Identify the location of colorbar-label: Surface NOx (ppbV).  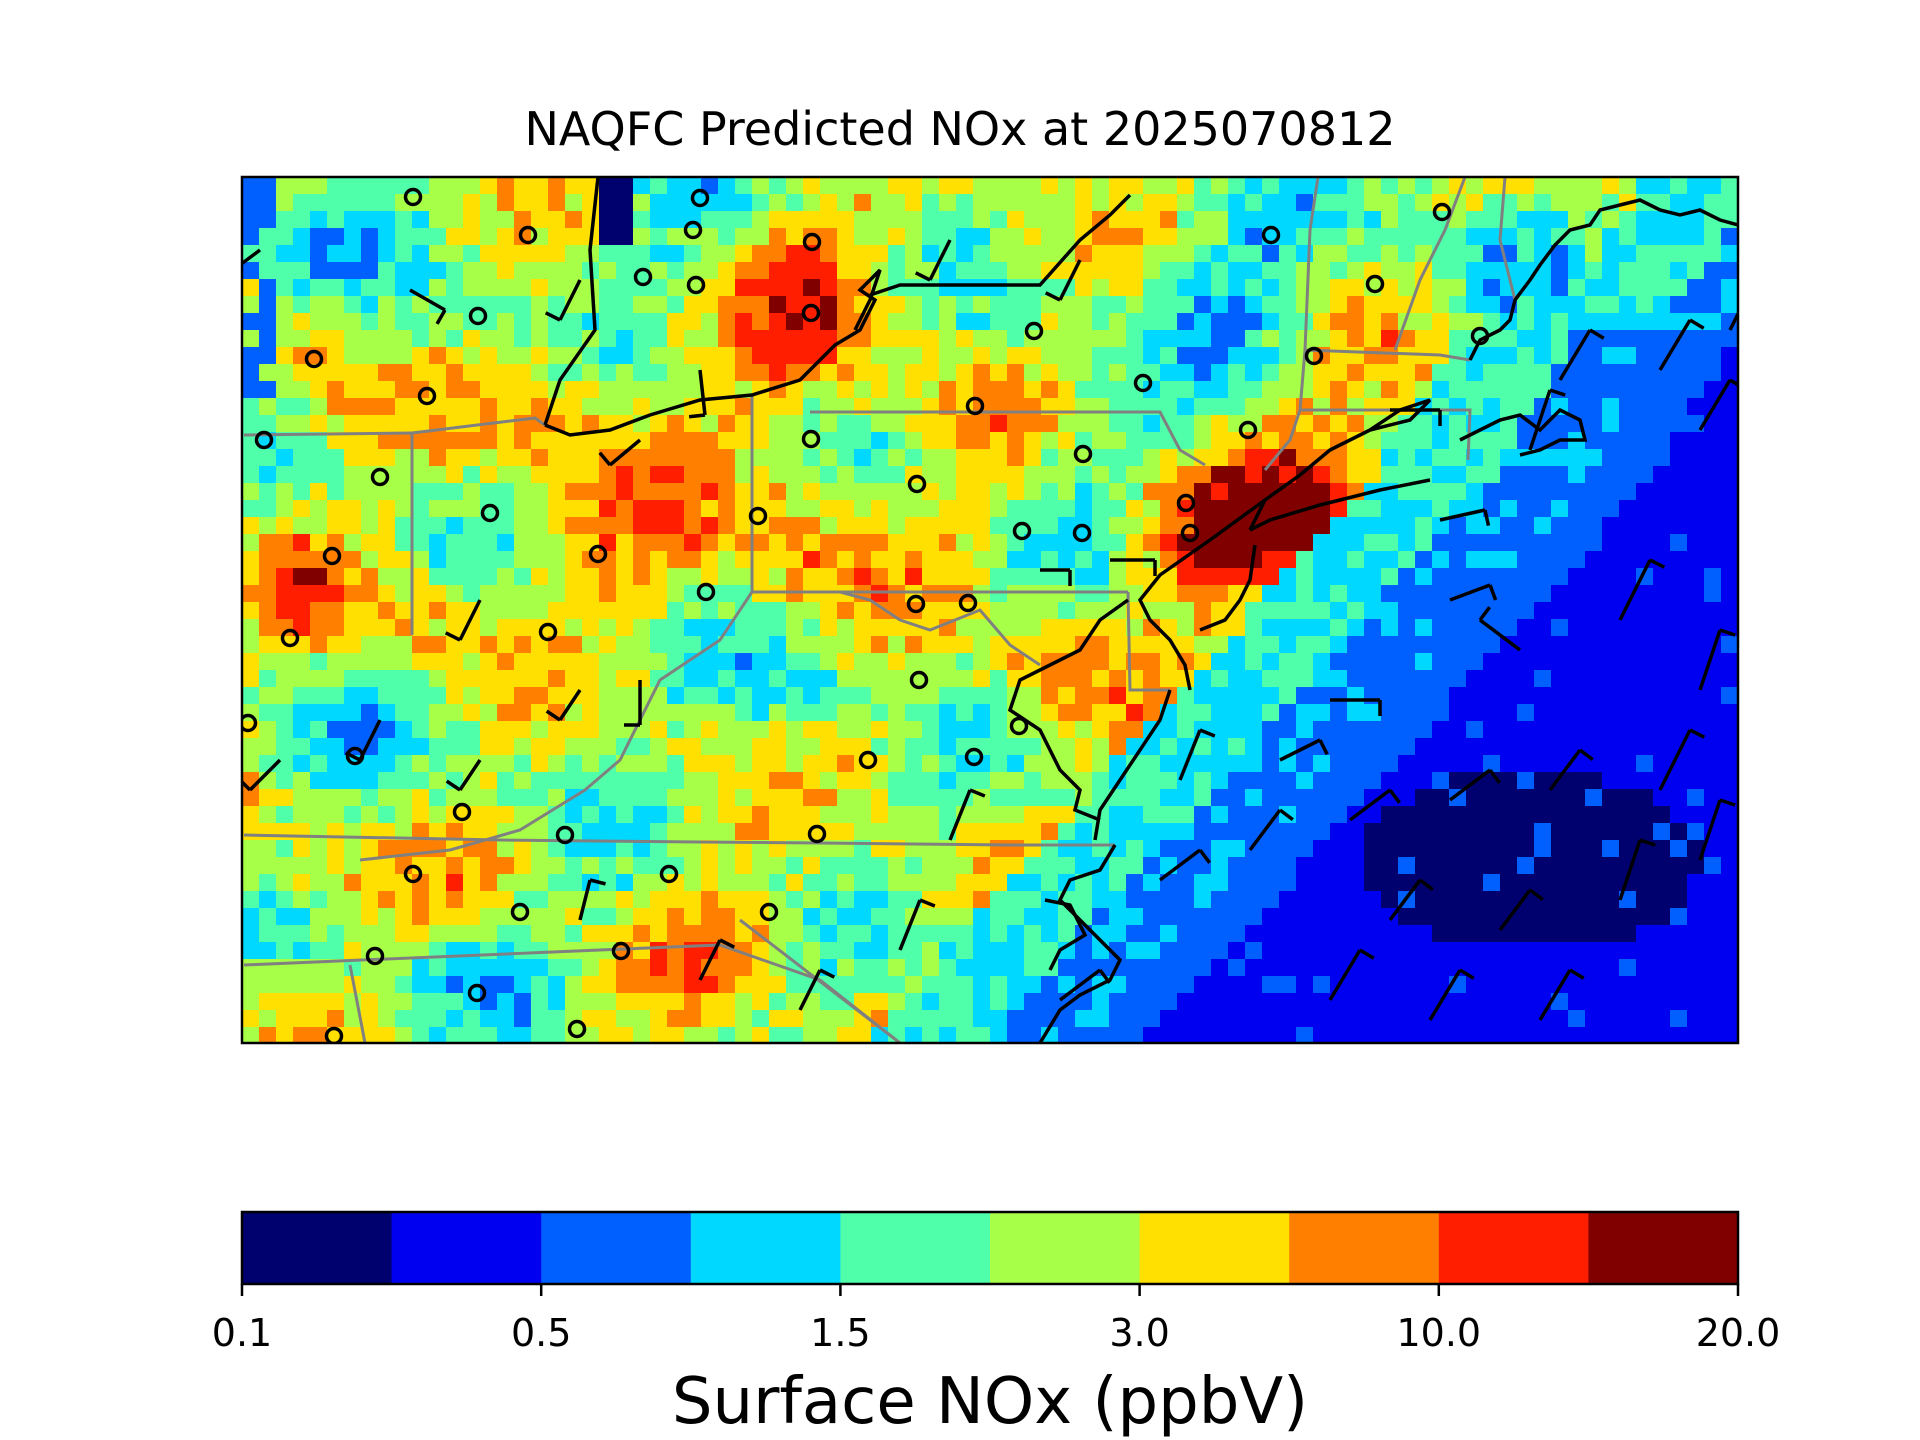
(990, 1402).